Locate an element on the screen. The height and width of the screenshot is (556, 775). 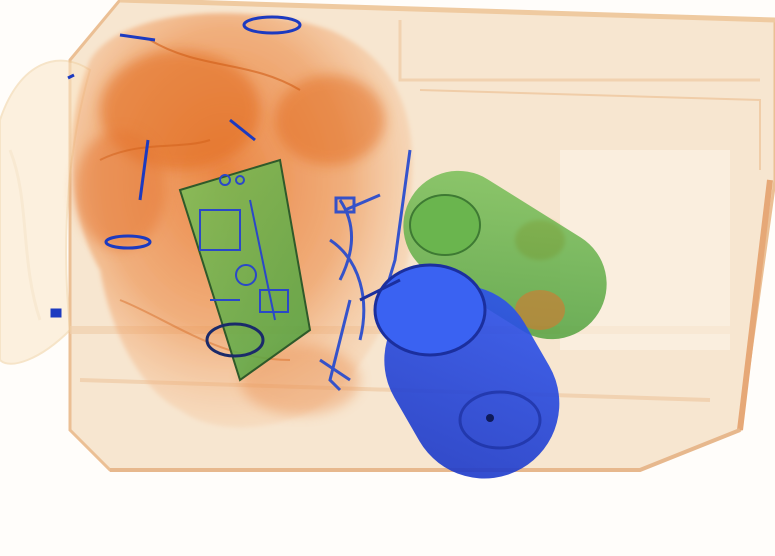
cloth-left is located at coordinates (46, 212).